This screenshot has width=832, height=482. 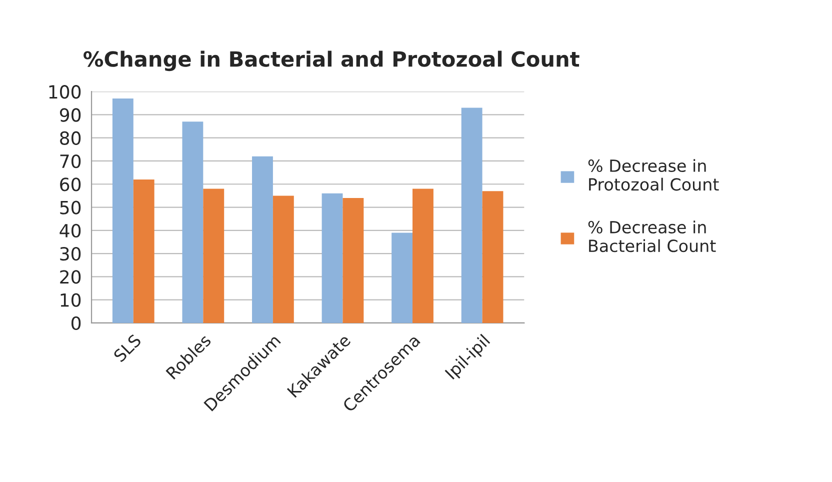 What do you see at coordinates (70, 138) in the screenshot?
I see `y-tick-label: 80` at bounding box center [70, 138].